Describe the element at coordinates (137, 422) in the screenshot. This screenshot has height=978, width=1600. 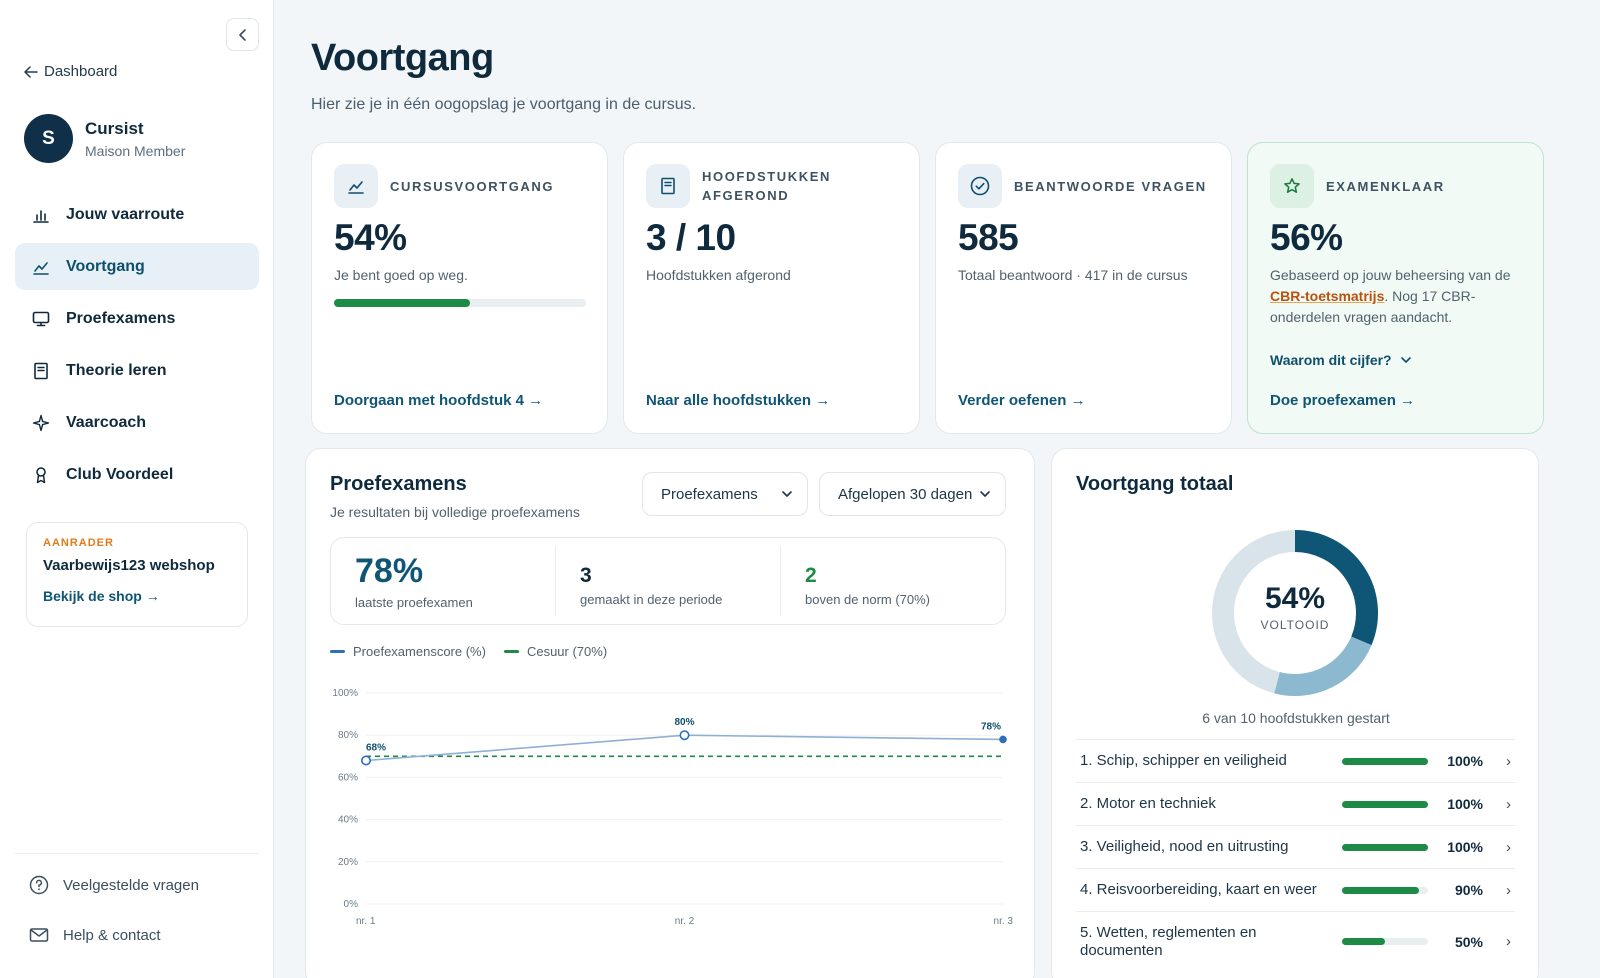
I see `sidebar-item-vaarcoach: Vaarcoach` at that location.